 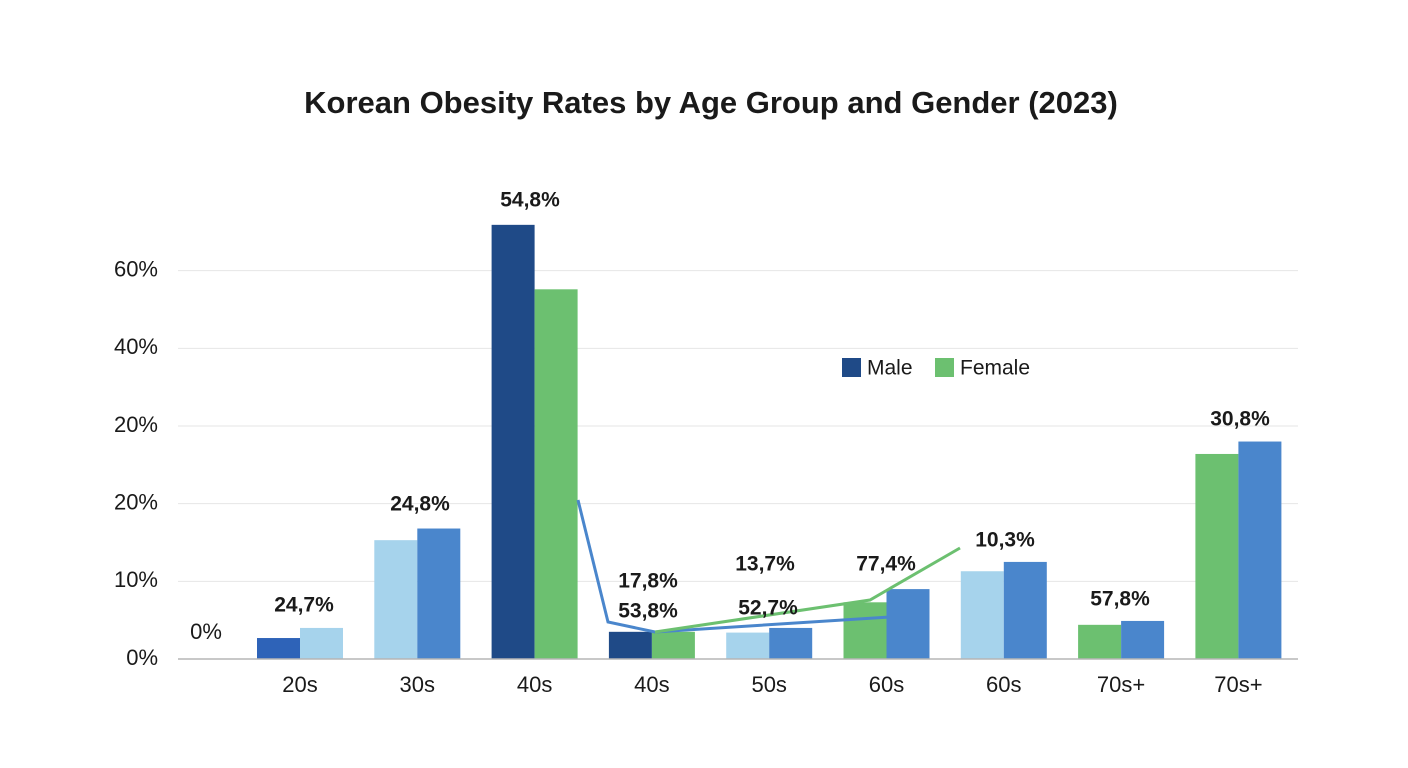 I want to click on y-tick-label: 60%, so click(x=136, y=268).